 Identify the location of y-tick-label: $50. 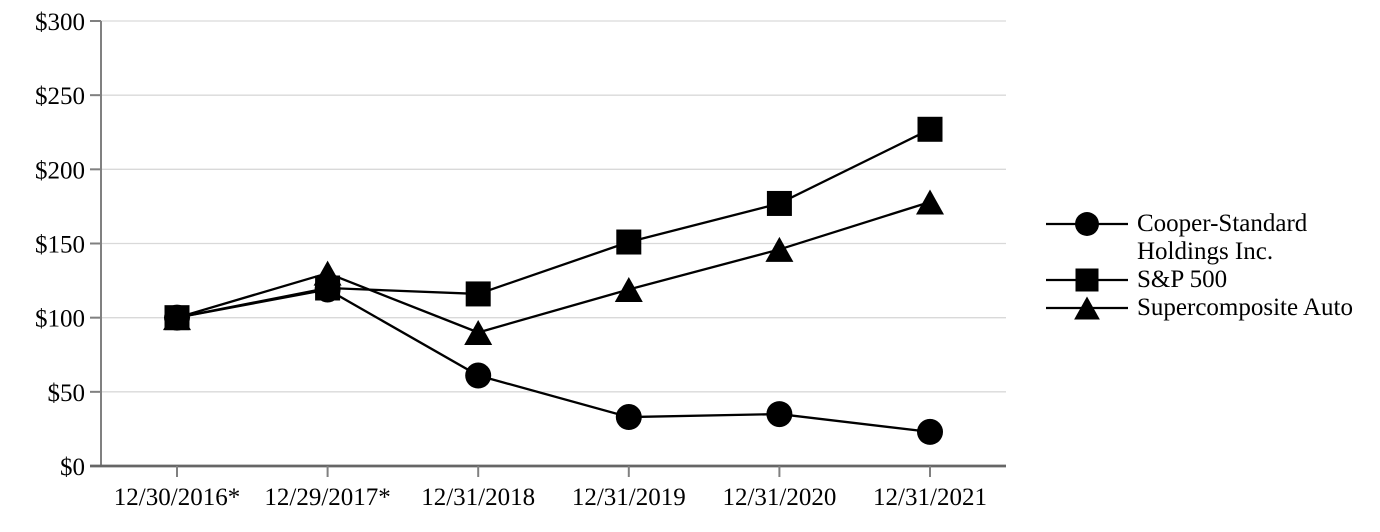
(67, 393).